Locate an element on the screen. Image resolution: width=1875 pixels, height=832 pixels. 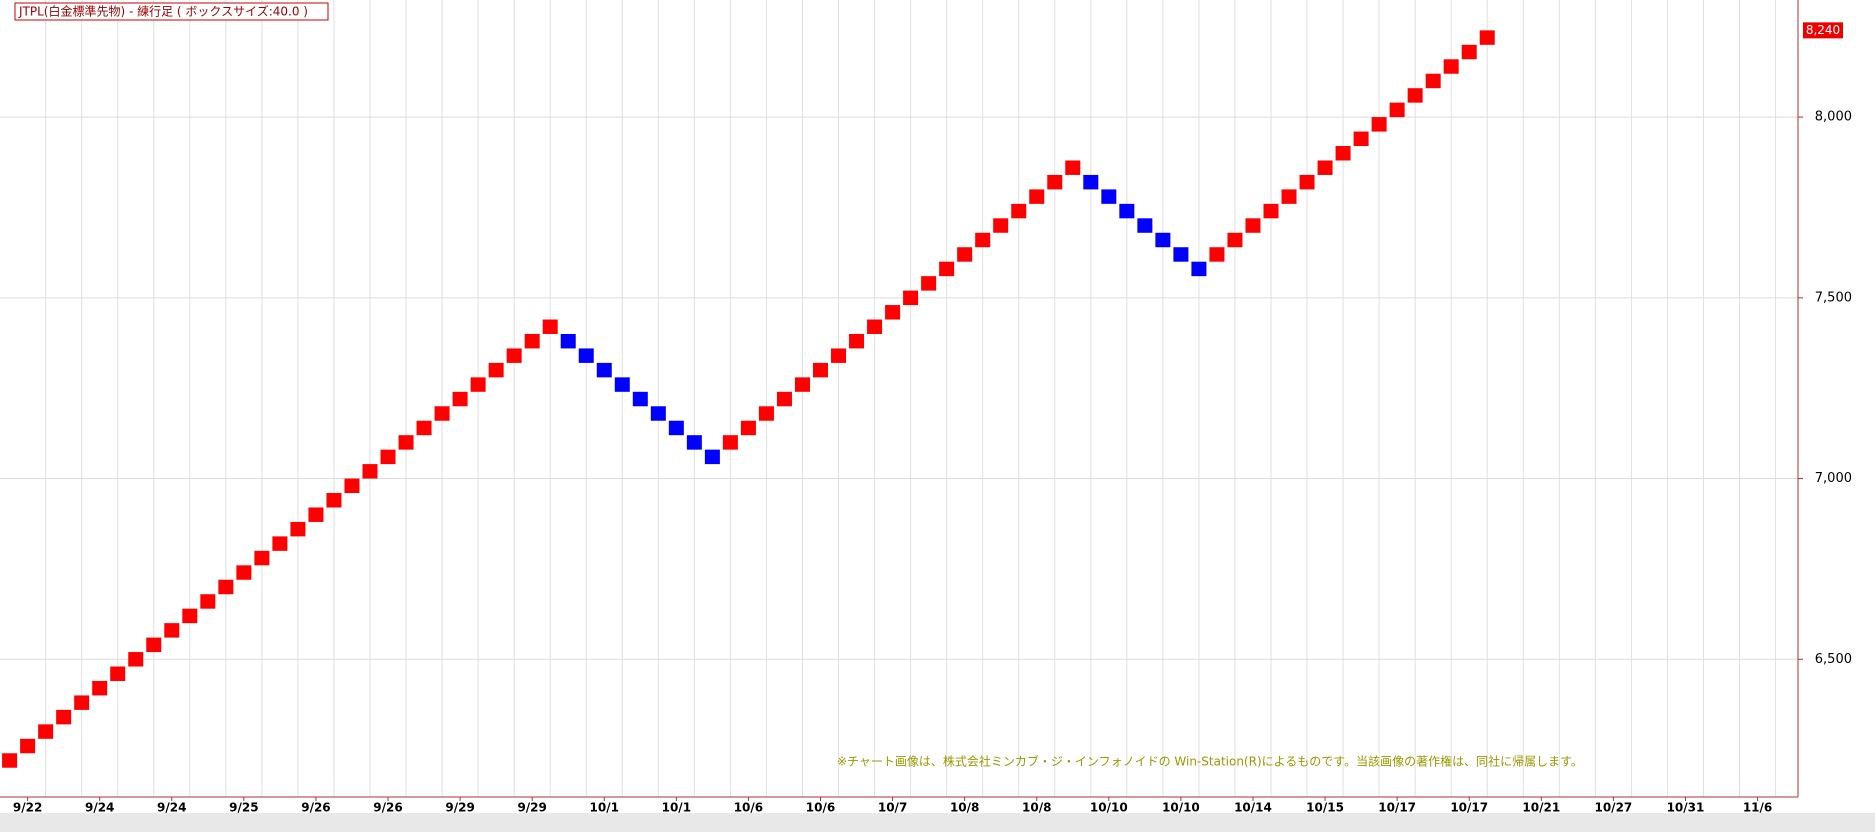
last-price-box is located at coordinates (1823, 30).